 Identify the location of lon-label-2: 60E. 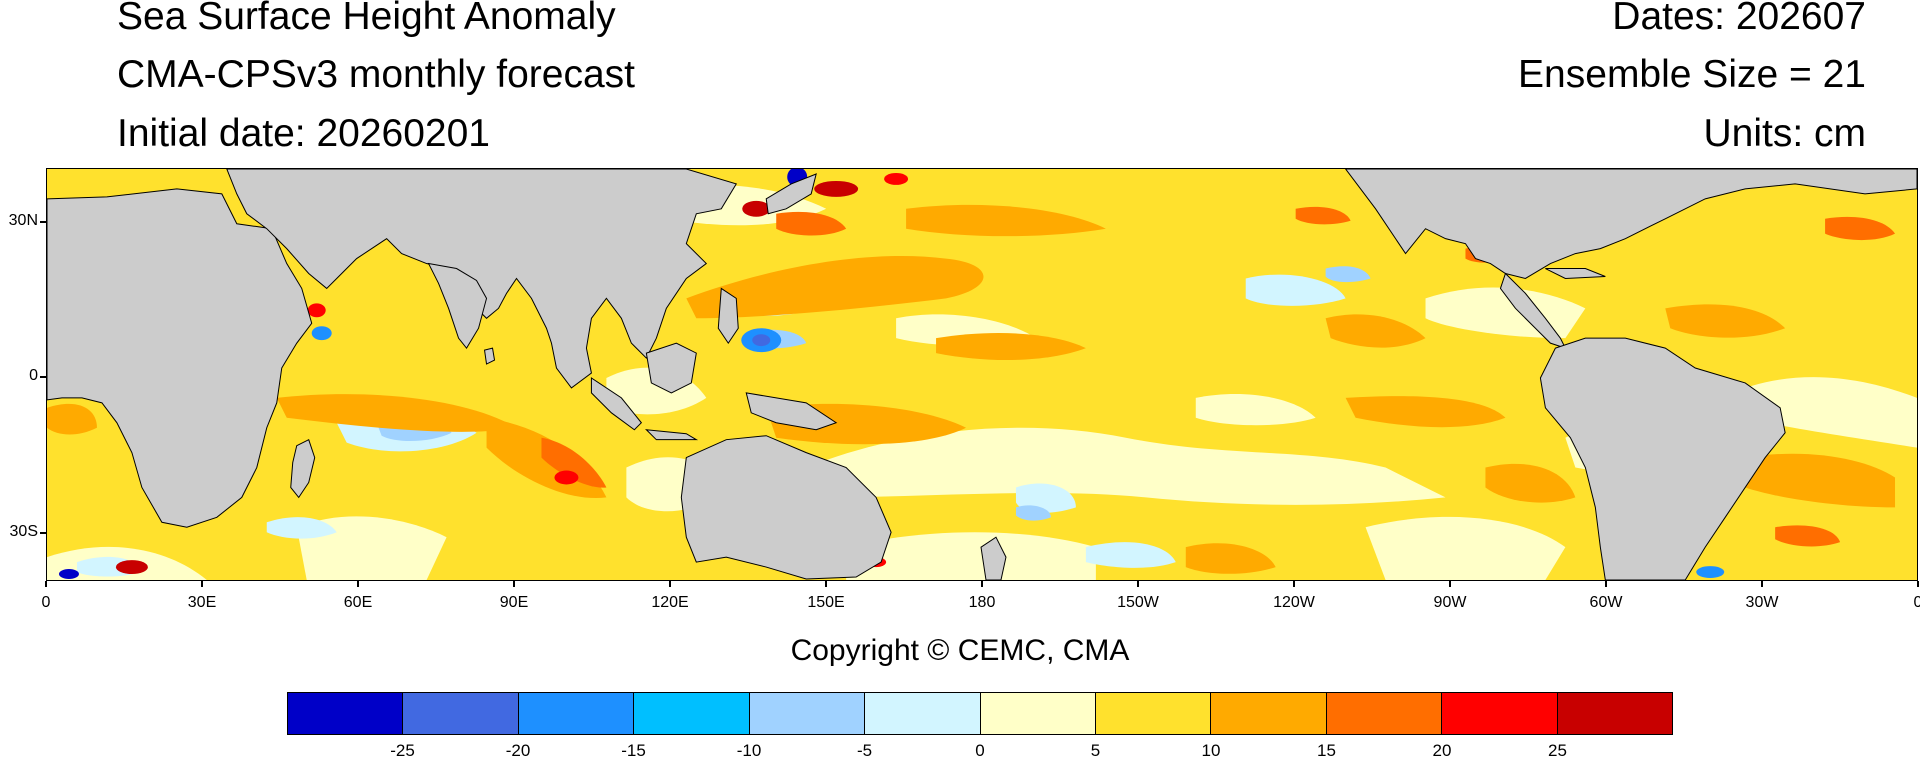
(358, 602).